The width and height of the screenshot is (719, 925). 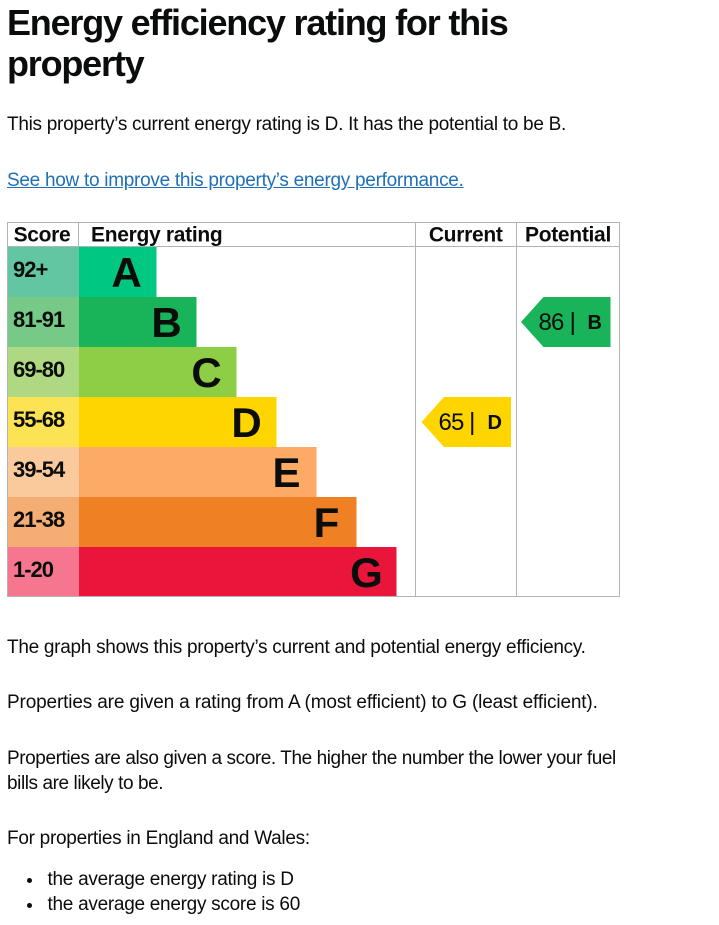 What do you see at coordinates (568, 235) in the screenshot?
I see `svg-text: Potential` at bounding box center [568, 235].